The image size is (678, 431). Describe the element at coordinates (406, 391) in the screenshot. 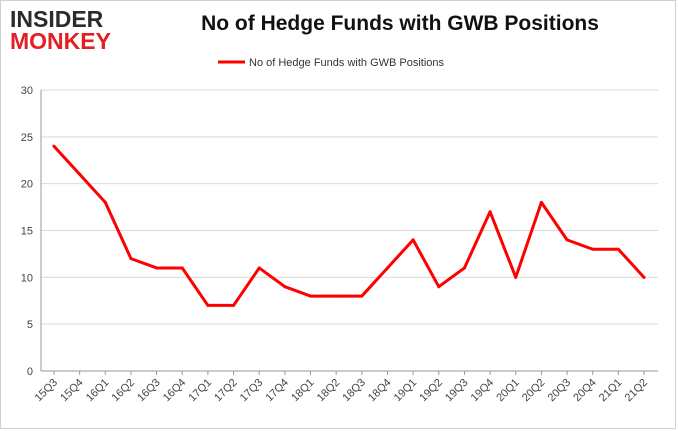

I see `x-tick-label: 19Q1` at that location.